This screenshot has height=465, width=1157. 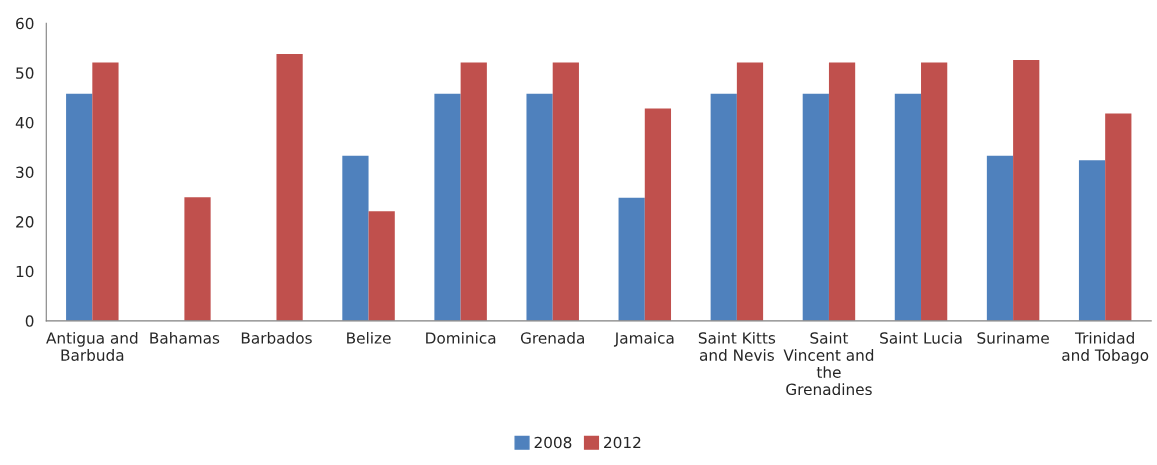 What do you see at coordinates (25, 271) in the screenshot?
I see `y-tick-label: 10` at bounding box center [25, 271].